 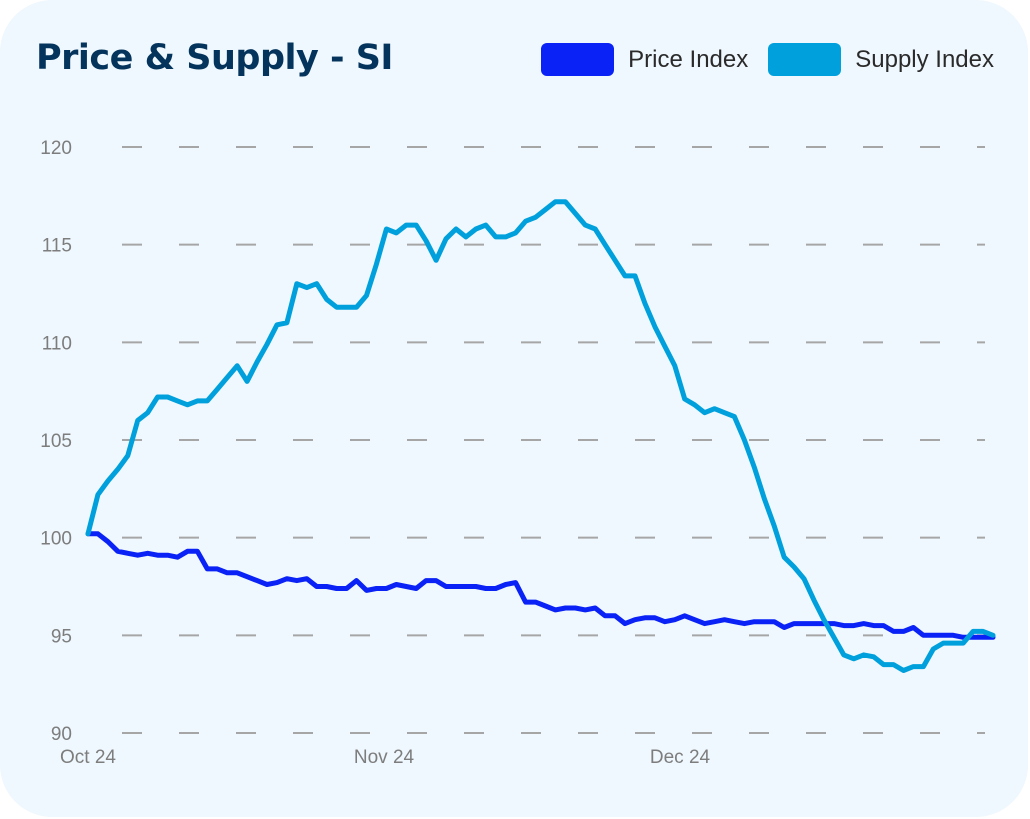 What do you see at coordinates (56, 539) in the screenshot?
I see `y-tick-label: 100` at bounding box center [56, 539].